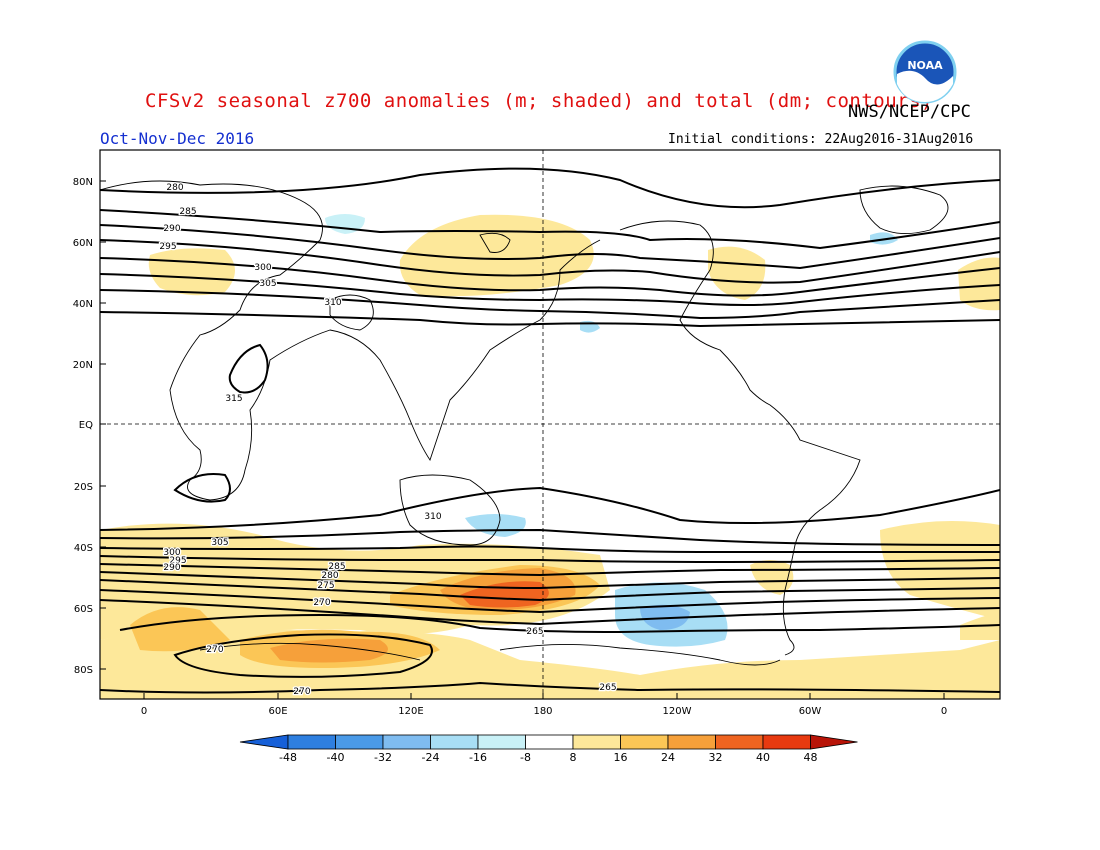 This screenshot has height=850, width=1100. What do you see at coordinates (621, 757) in the screenshot?
I see `colorbar-tick-label: 16` at bounding box center [621, 757].